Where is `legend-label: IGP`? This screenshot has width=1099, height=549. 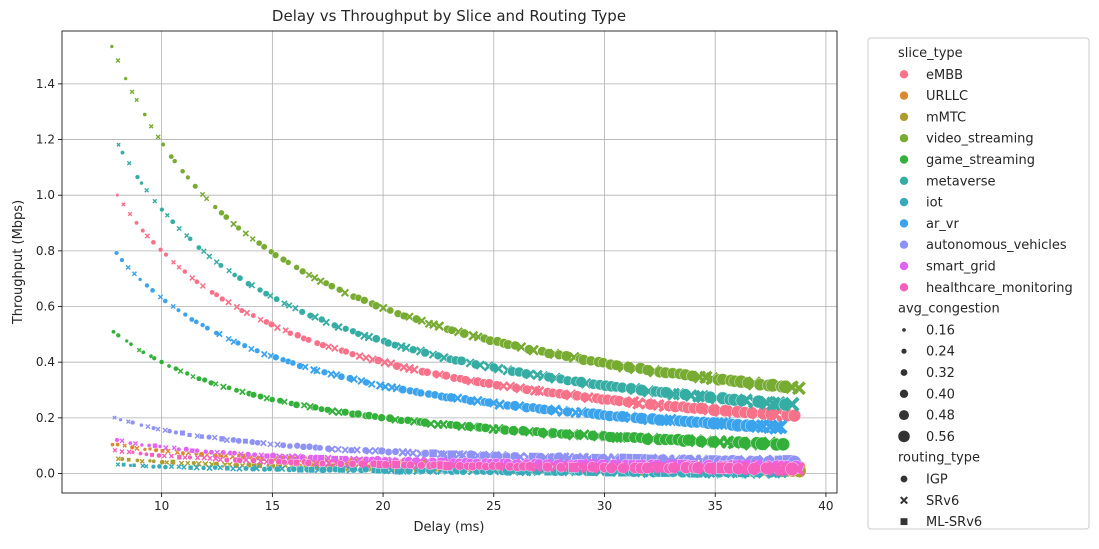
legend-label: IGP is located at coordinates (937, 480).